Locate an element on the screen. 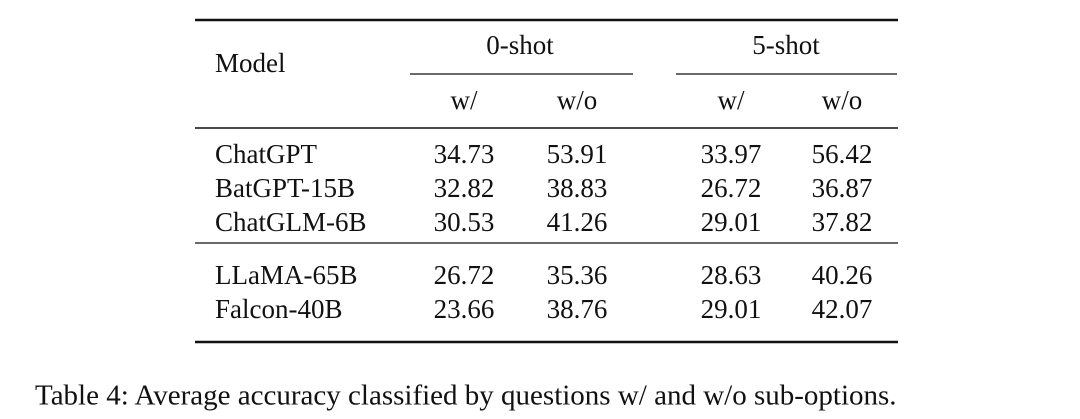 This screenshot has height=419, width=1080. cell-value: 40.26 is located at coordinates (842, 275).